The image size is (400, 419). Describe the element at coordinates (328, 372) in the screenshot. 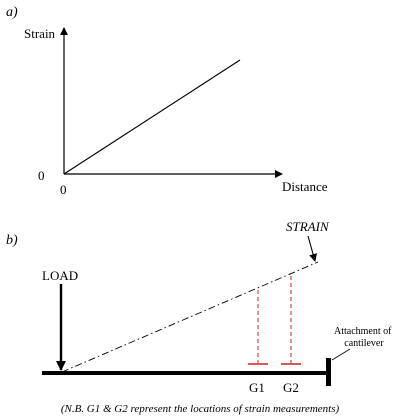

I see `cantilever-wall` at that location.